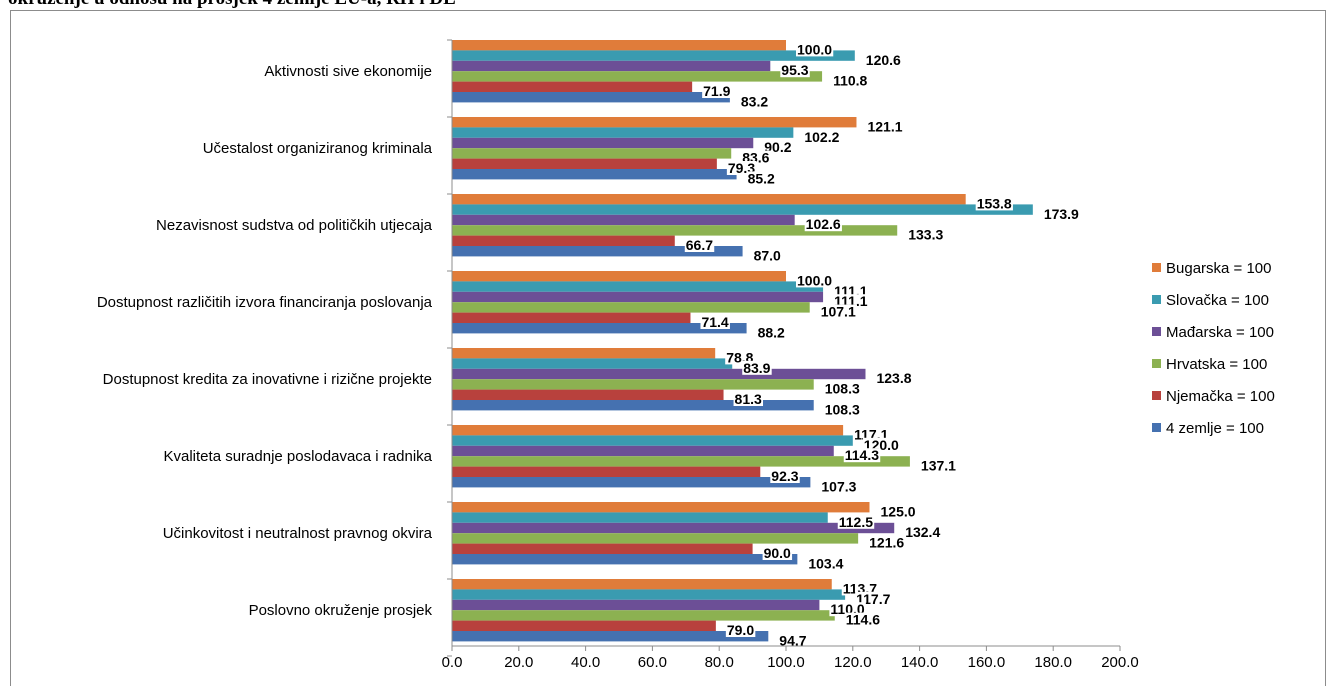 The height and width of the screenshot is (686, 1333). I want to click on data-label: 173.9, so click(1061, 214).